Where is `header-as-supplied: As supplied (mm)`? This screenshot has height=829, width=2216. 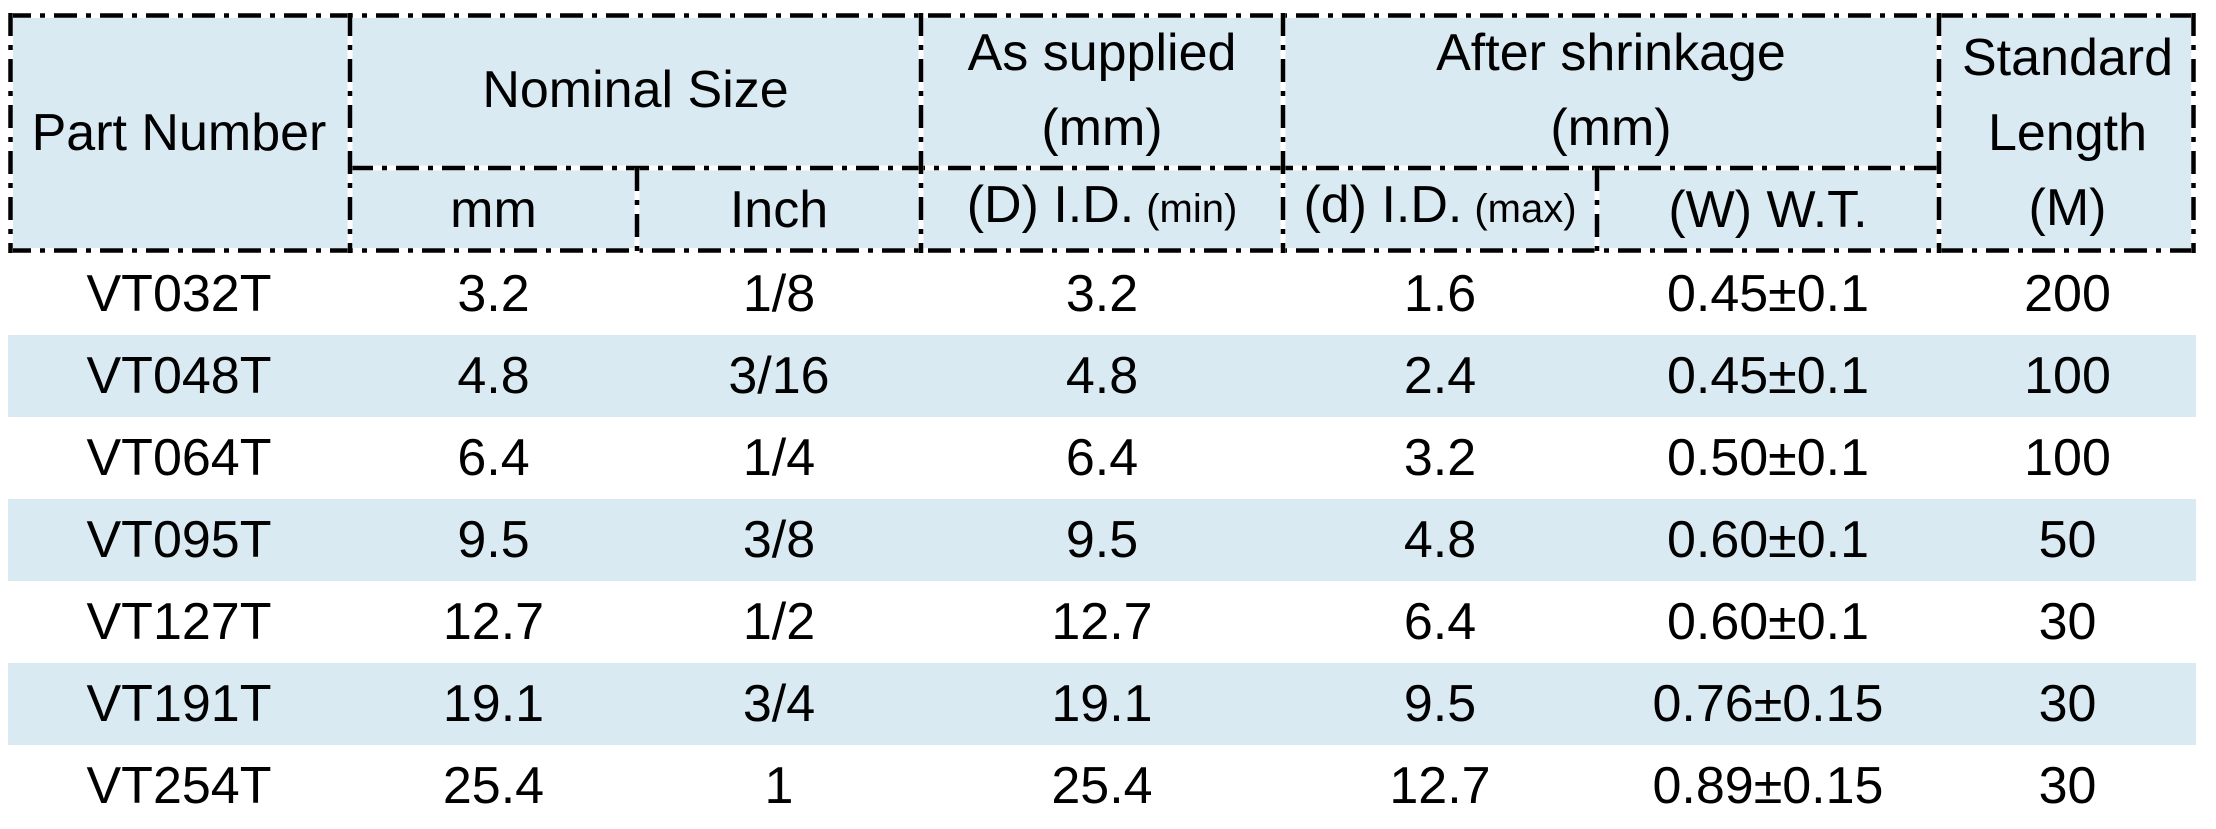 header-as-supplied: As supplied (mm) is located at coordinates (1102, 90).